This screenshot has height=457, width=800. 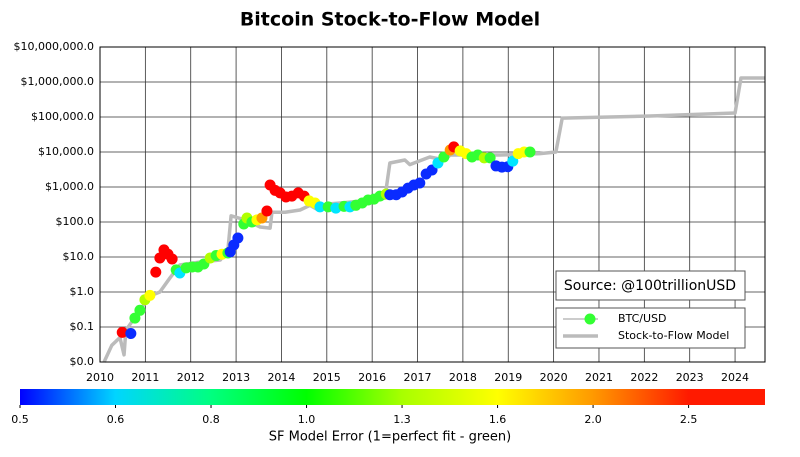 What do you see at coordinates (392, 397) in the screenshot?
I see `colorbar` at bounding box center [392, 397].